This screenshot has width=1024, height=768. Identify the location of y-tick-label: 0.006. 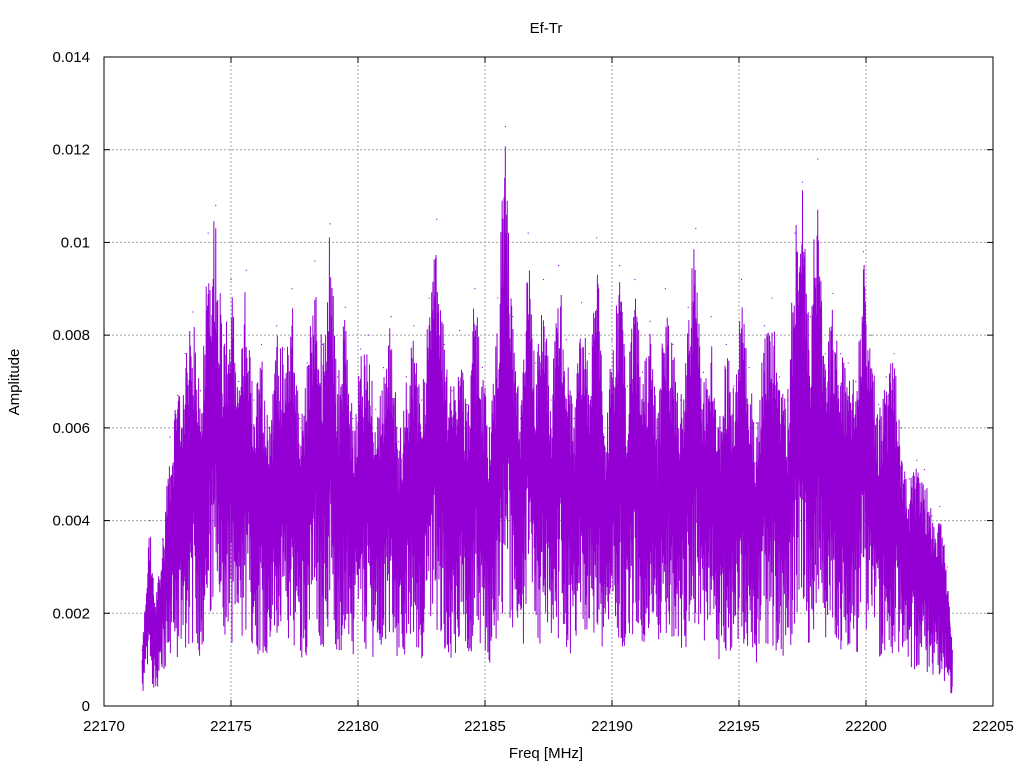
(71, 428).